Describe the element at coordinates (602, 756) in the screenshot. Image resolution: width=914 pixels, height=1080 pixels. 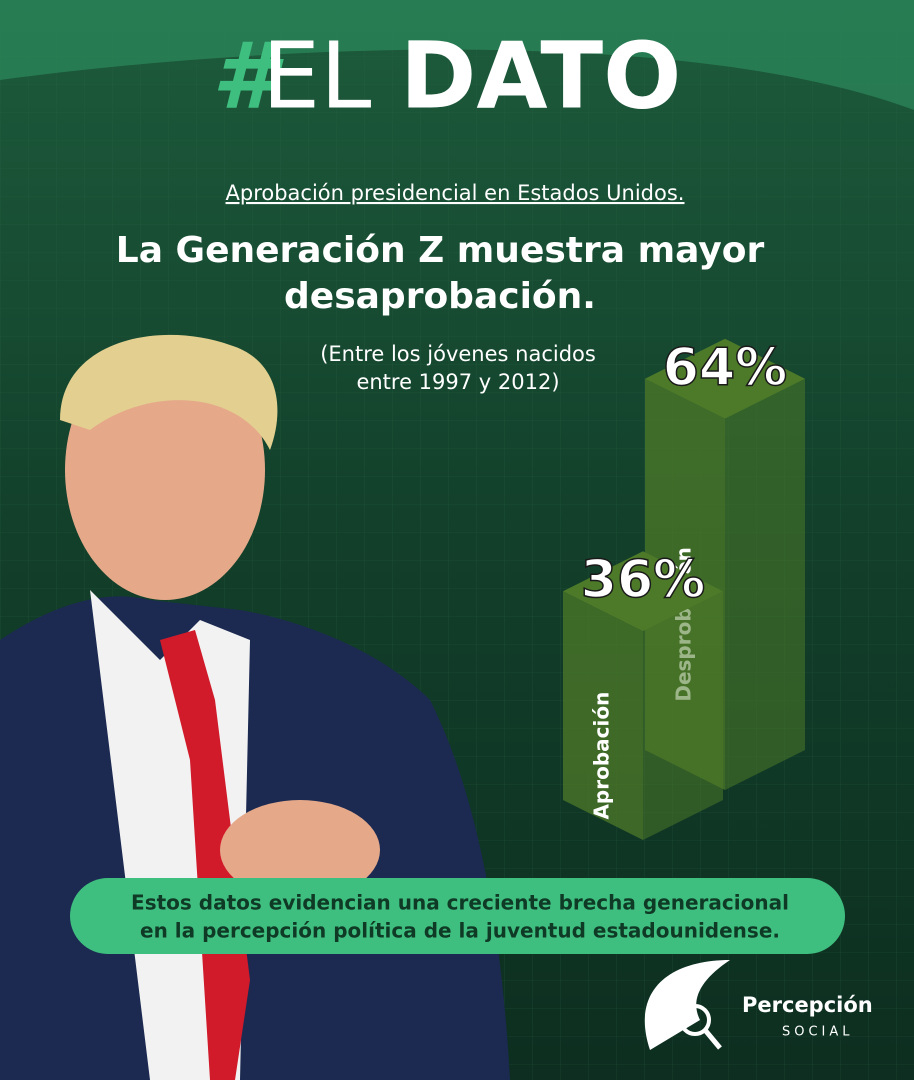
I see `category-label: Aprobación` at that location.